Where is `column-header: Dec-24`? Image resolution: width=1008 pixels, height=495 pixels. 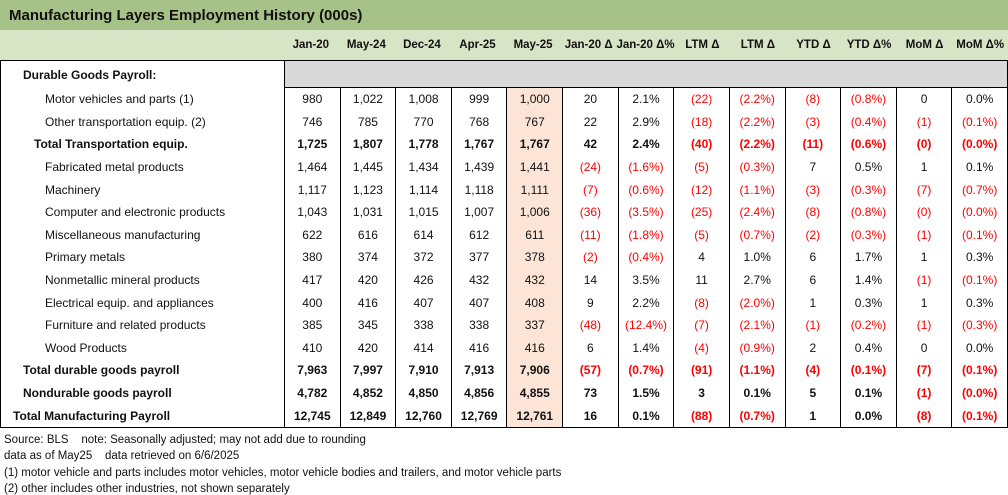 column-header: Dec-24 is located at coordinates (422, 45).